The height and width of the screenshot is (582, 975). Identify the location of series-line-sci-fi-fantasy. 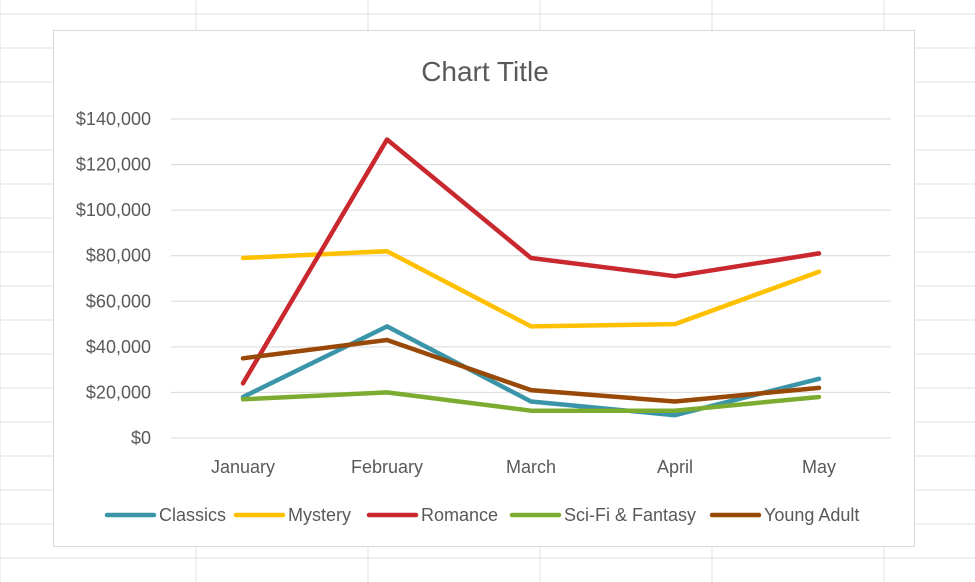
(531, 401).